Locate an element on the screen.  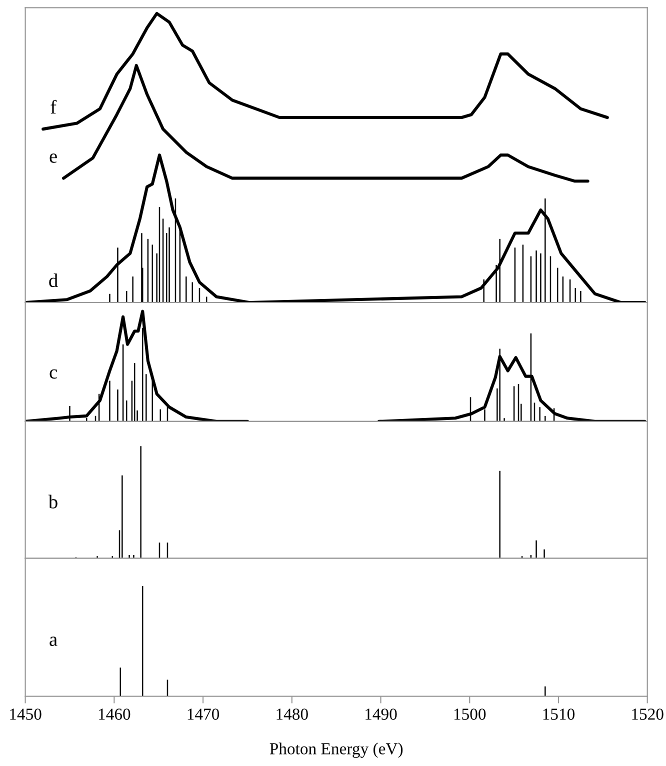
series-label: d is located at coordinates (53, 280).